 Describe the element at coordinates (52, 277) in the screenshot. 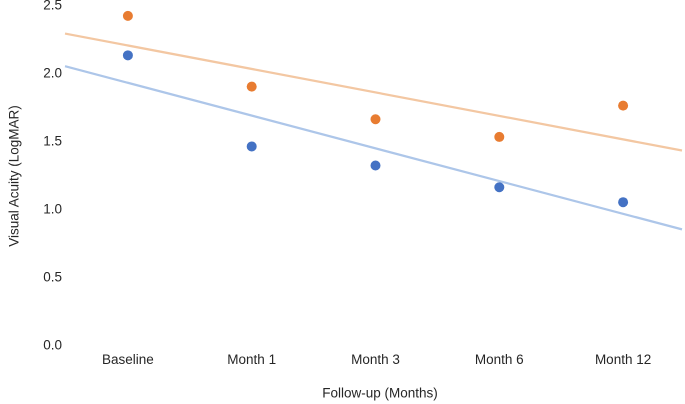

I see `y-tick-label: 0.5` at that location.